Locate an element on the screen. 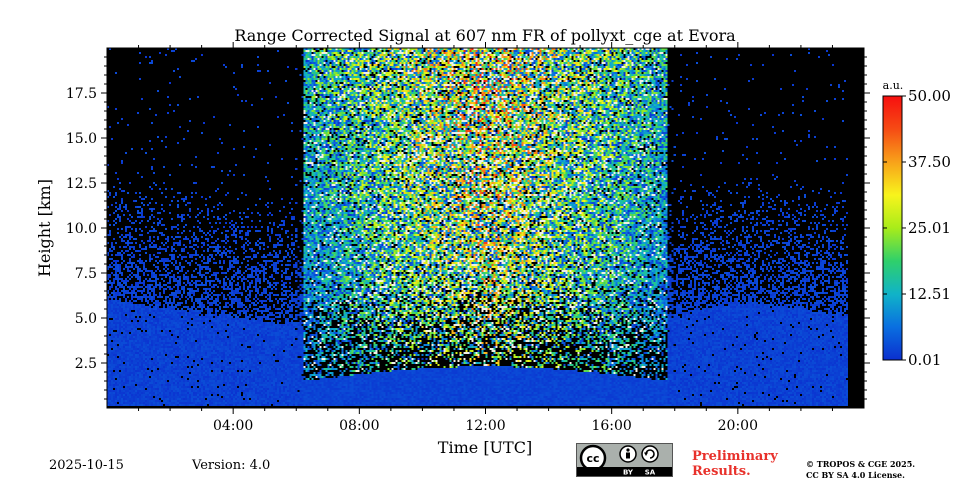 The height and width of the screenshot is (481, 960). y-tick-label: 17.5 is located at coordinates (81, 94).